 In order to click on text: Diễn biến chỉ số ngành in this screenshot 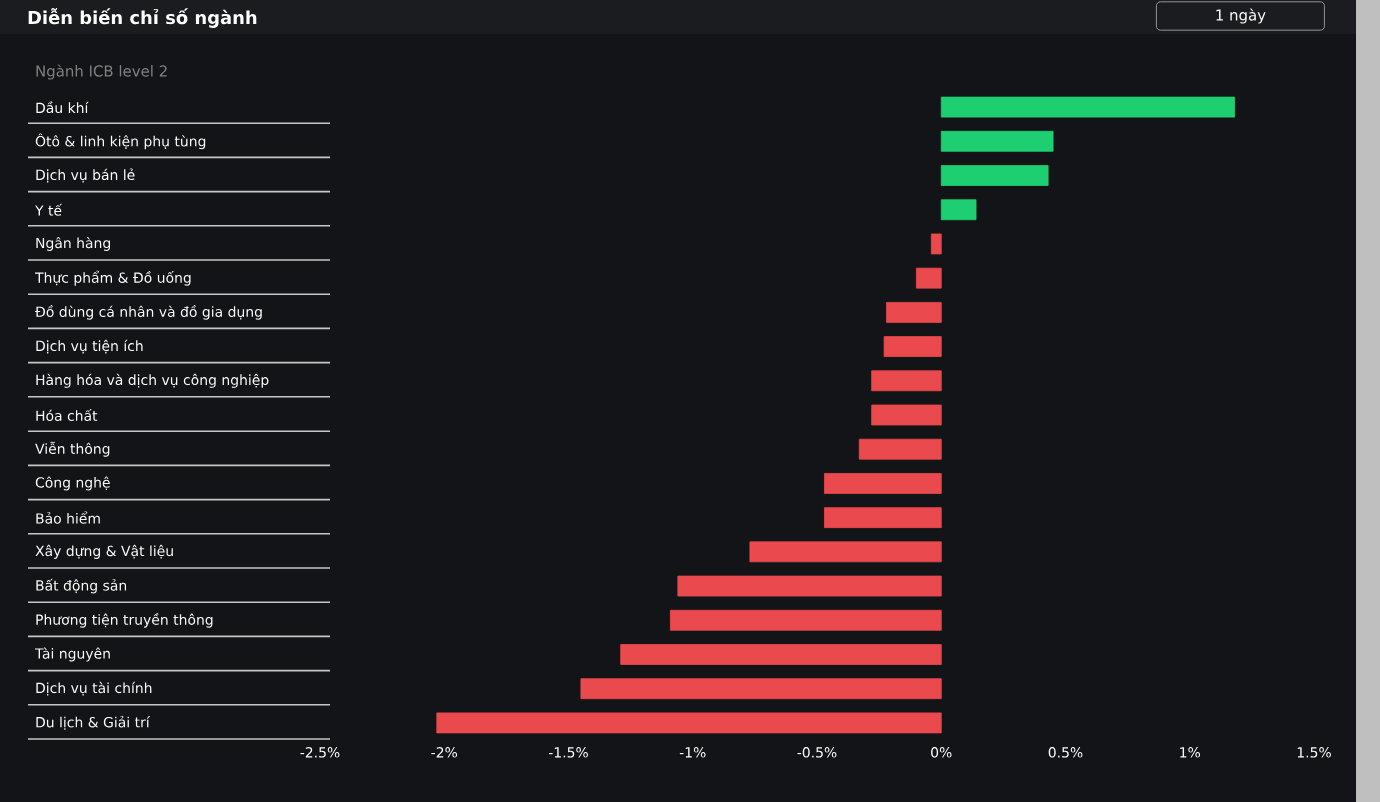, I will do `click(142, 18)`.